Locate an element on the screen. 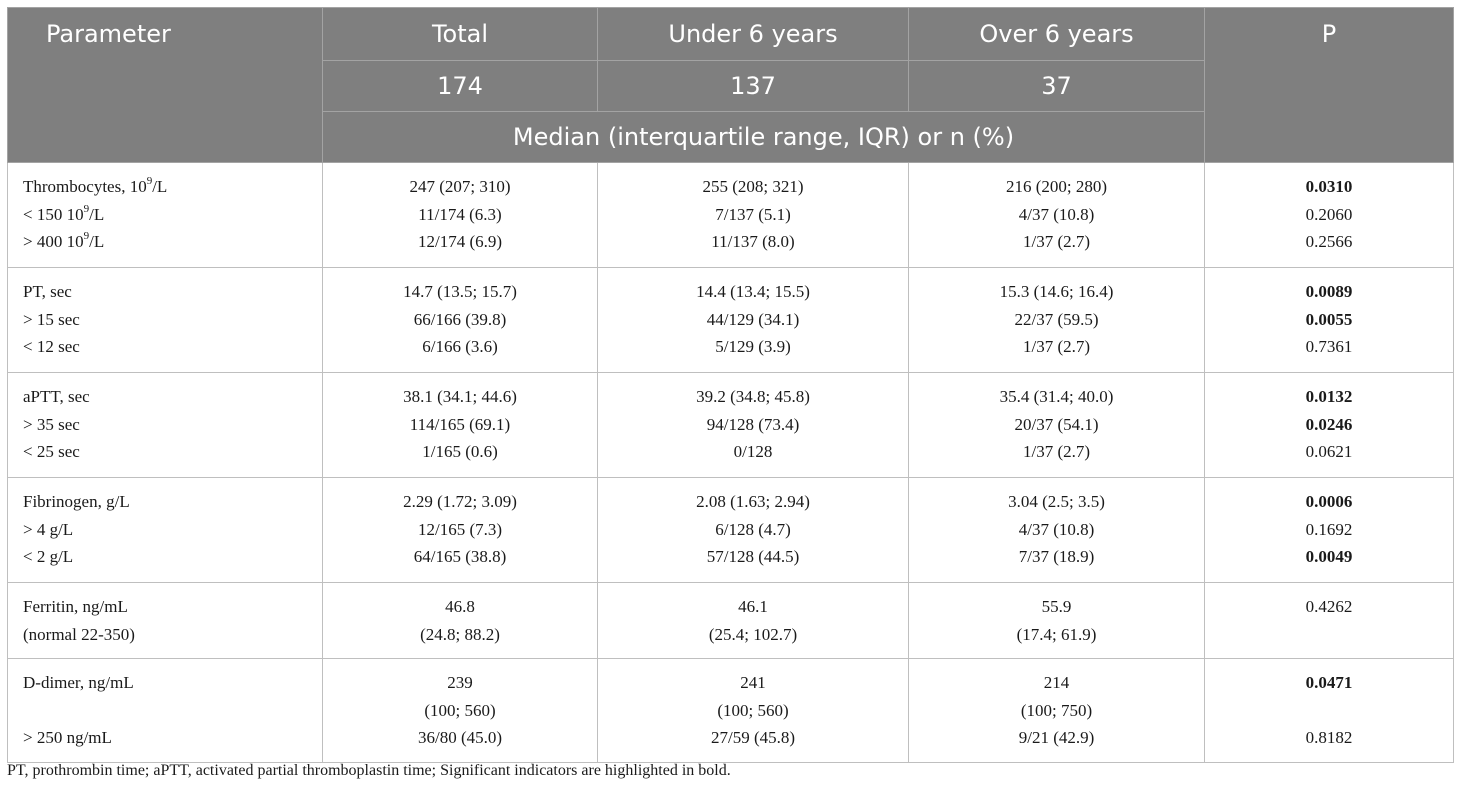  p-value-spacer is located at coordinates (1329, 711).